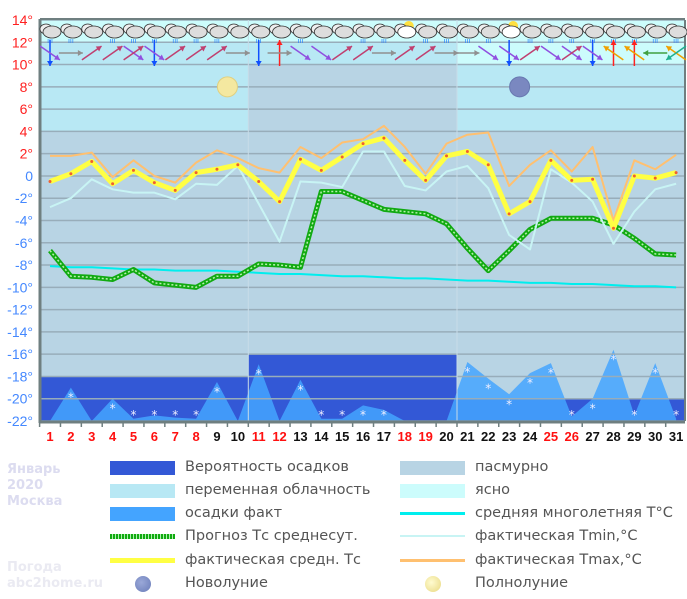  Describe the element at coordinates (432, 560) in the screenshot. I see `legend-swatch-tmax` at that location.